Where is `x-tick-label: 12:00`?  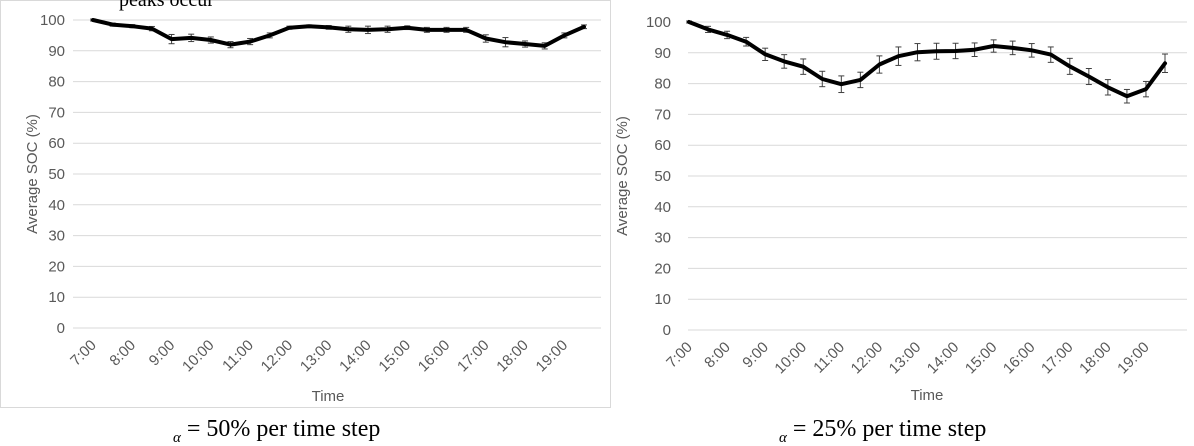 x-tick-label: 12:00 is located at coordinates (277, 356).